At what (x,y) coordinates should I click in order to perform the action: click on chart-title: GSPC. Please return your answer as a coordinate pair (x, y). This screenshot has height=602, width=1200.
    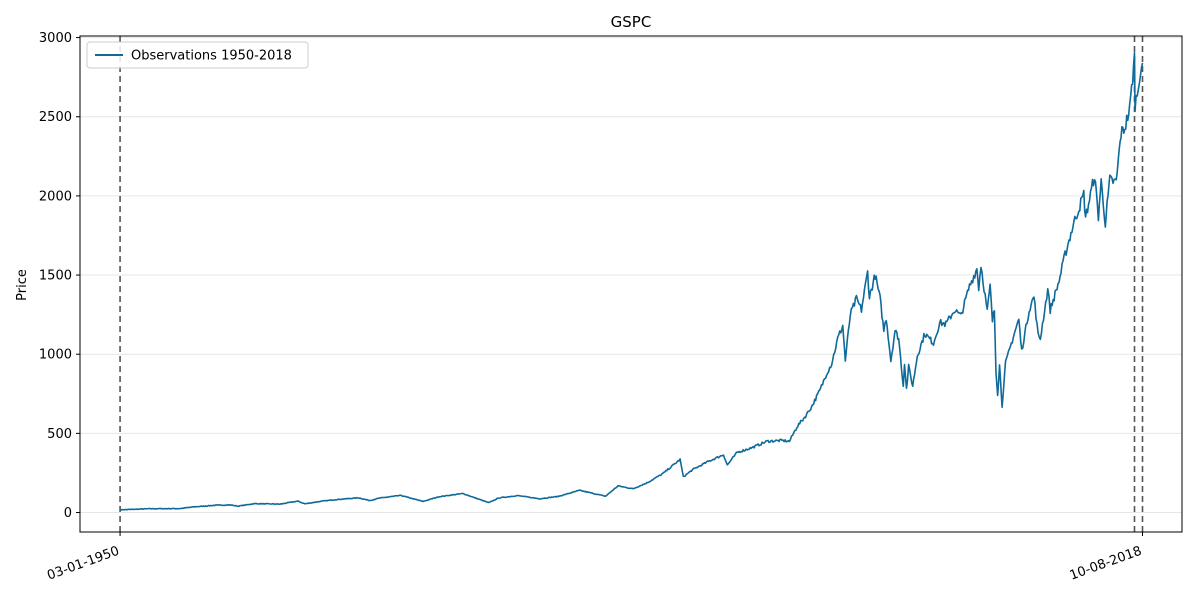
    Looking at the image, I should click on (631, 22).